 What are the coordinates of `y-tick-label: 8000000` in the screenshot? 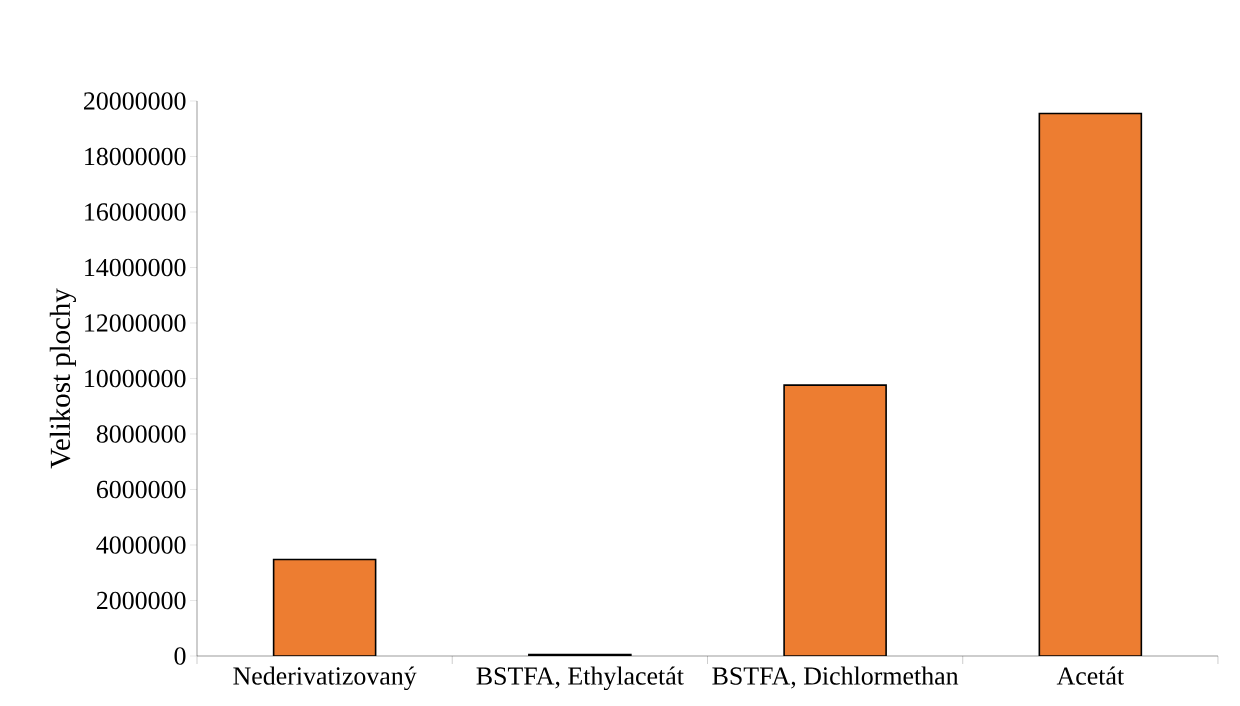 It's located at (141, 434).